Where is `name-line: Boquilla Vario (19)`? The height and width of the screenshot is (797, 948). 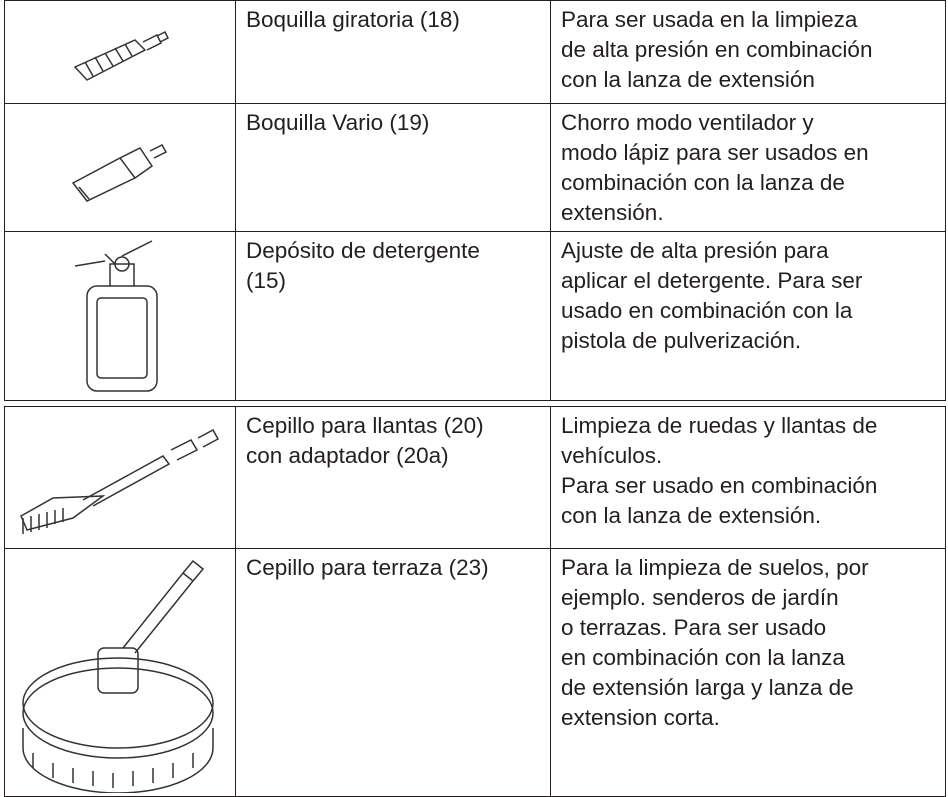
name-line: Boquilla Vario (19) is located at coordinates (338, 122).